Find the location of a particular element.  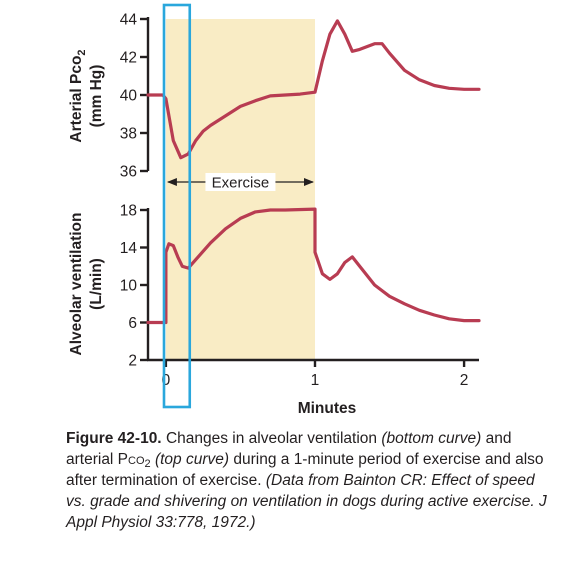

exercise-label: Exercise is located at coordinates (241, 183).